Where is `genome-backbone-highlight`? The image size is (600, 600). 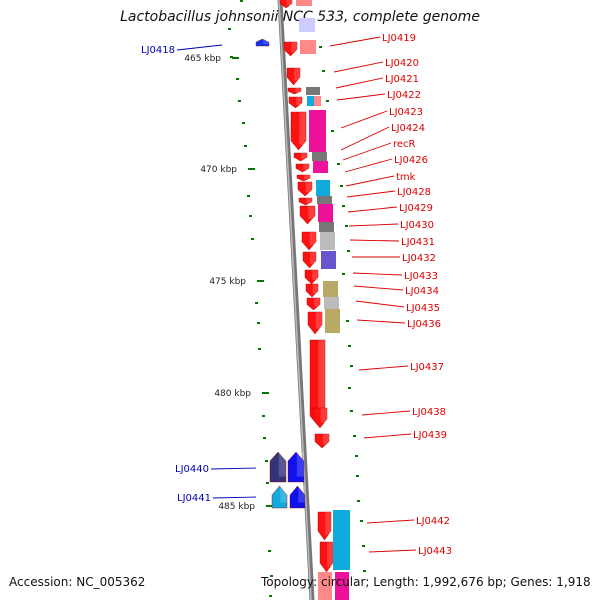 genome-backbone-highlight is located at coordinates (295, 300).